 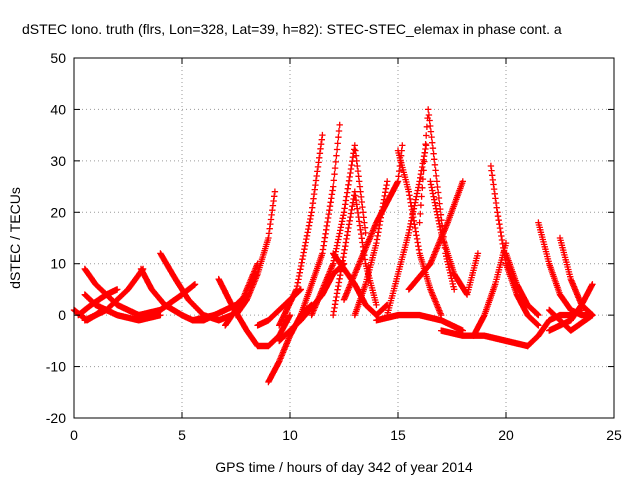 I want to click on y-tick-label: 40, so click(x=58, y=109).